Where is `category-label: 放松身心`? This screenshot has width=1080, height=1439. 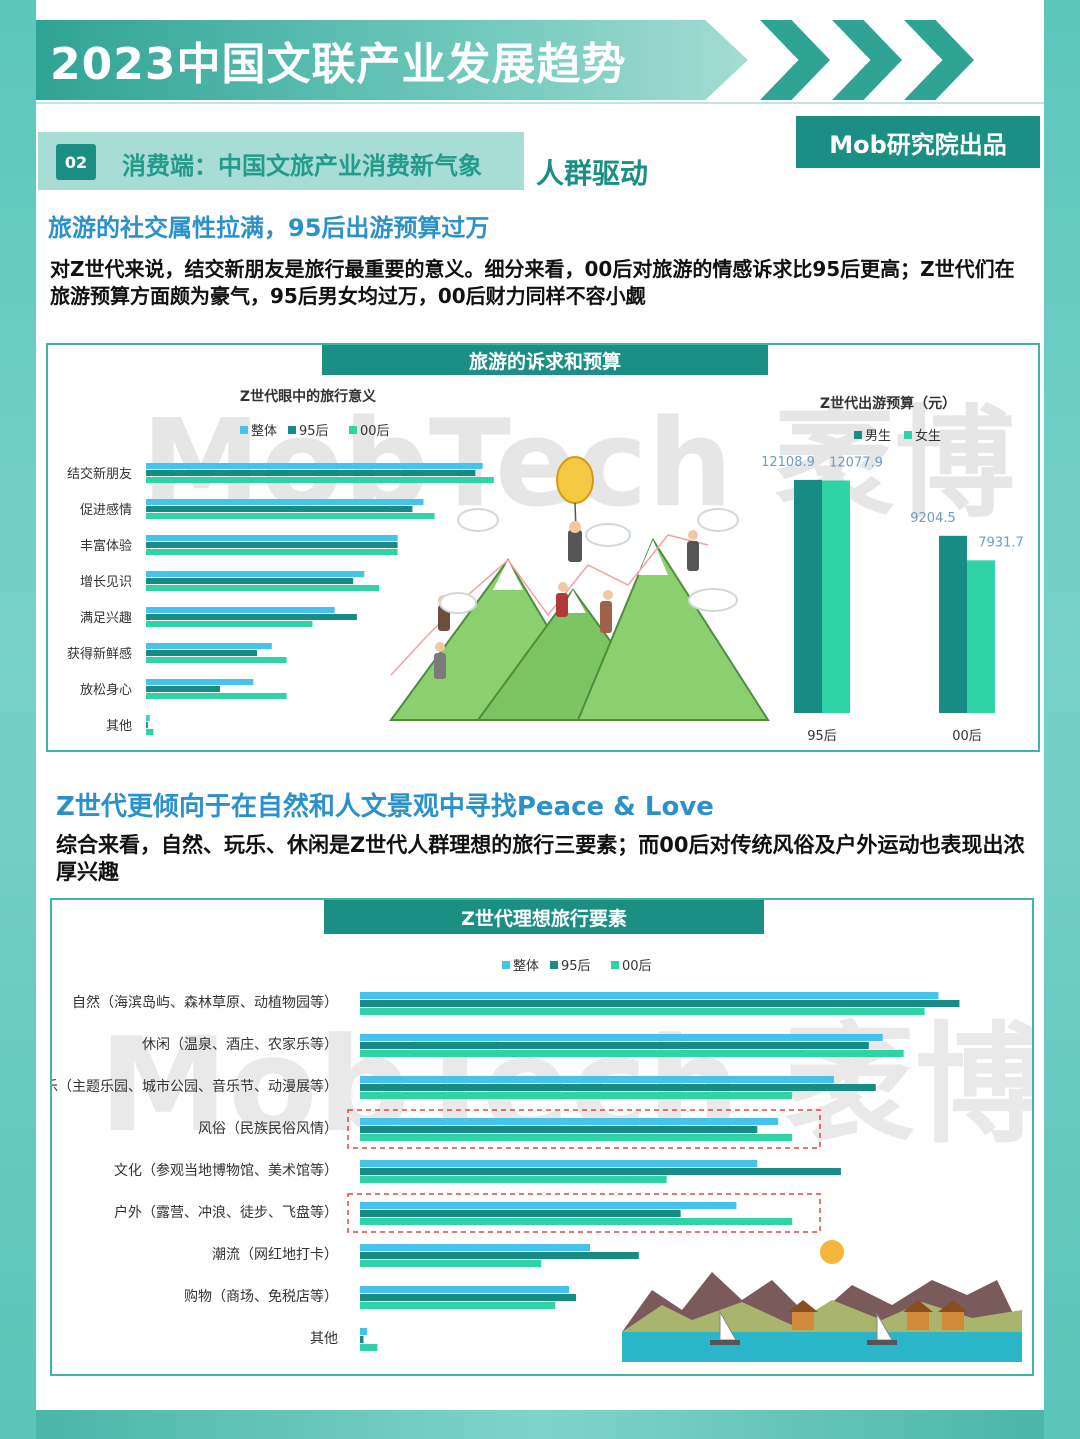 category-label: 放松身心 is located at coordinates (106, 690).